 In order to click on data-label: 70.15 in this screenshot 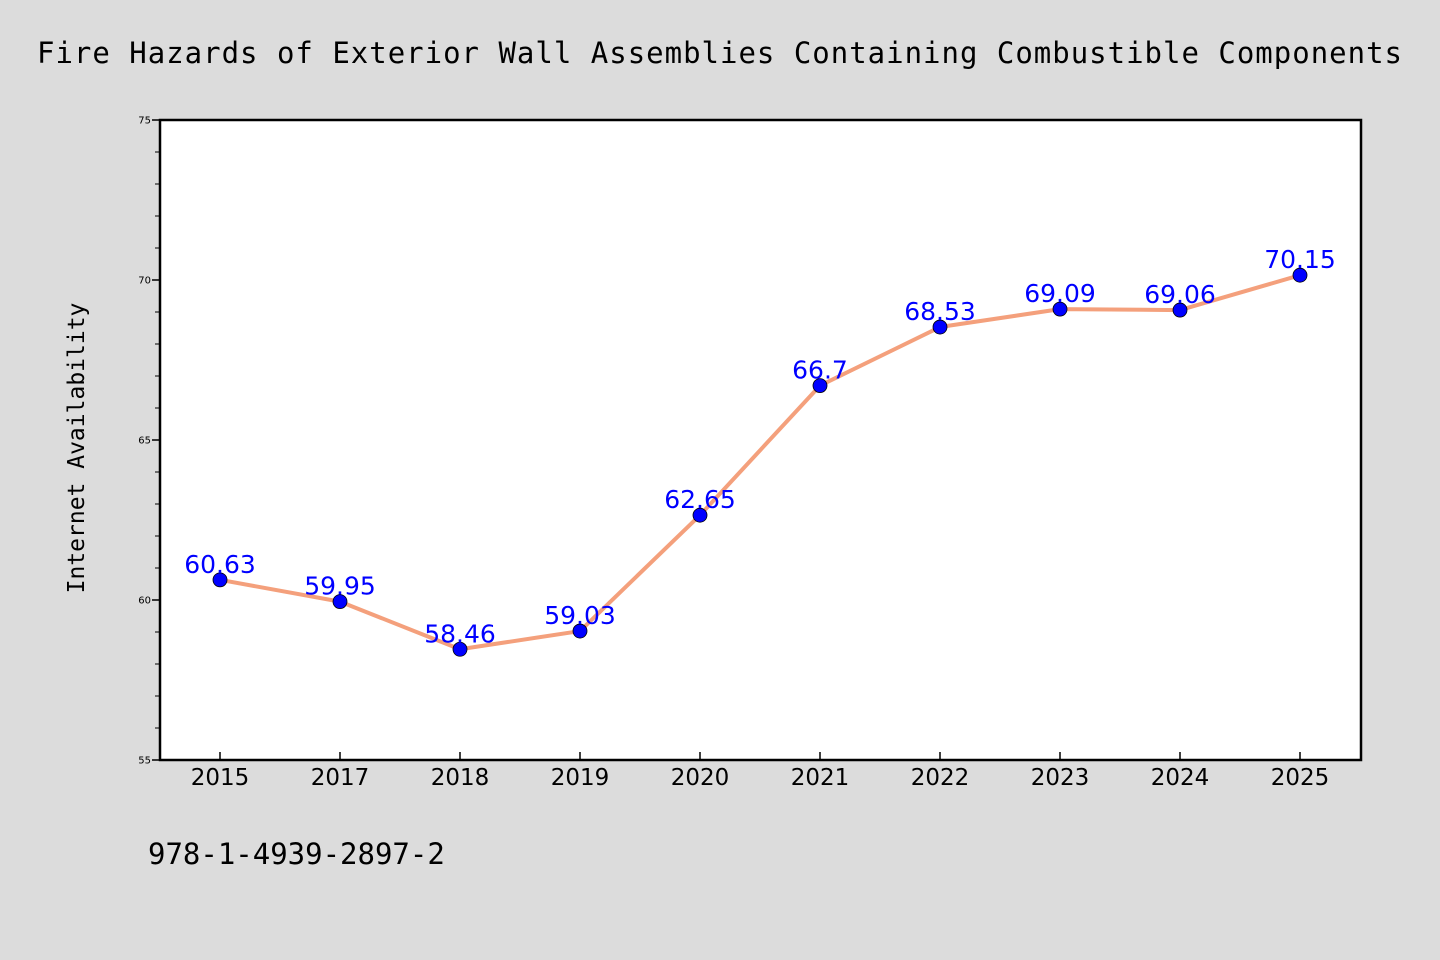, I will do `click(1300, 259)`.